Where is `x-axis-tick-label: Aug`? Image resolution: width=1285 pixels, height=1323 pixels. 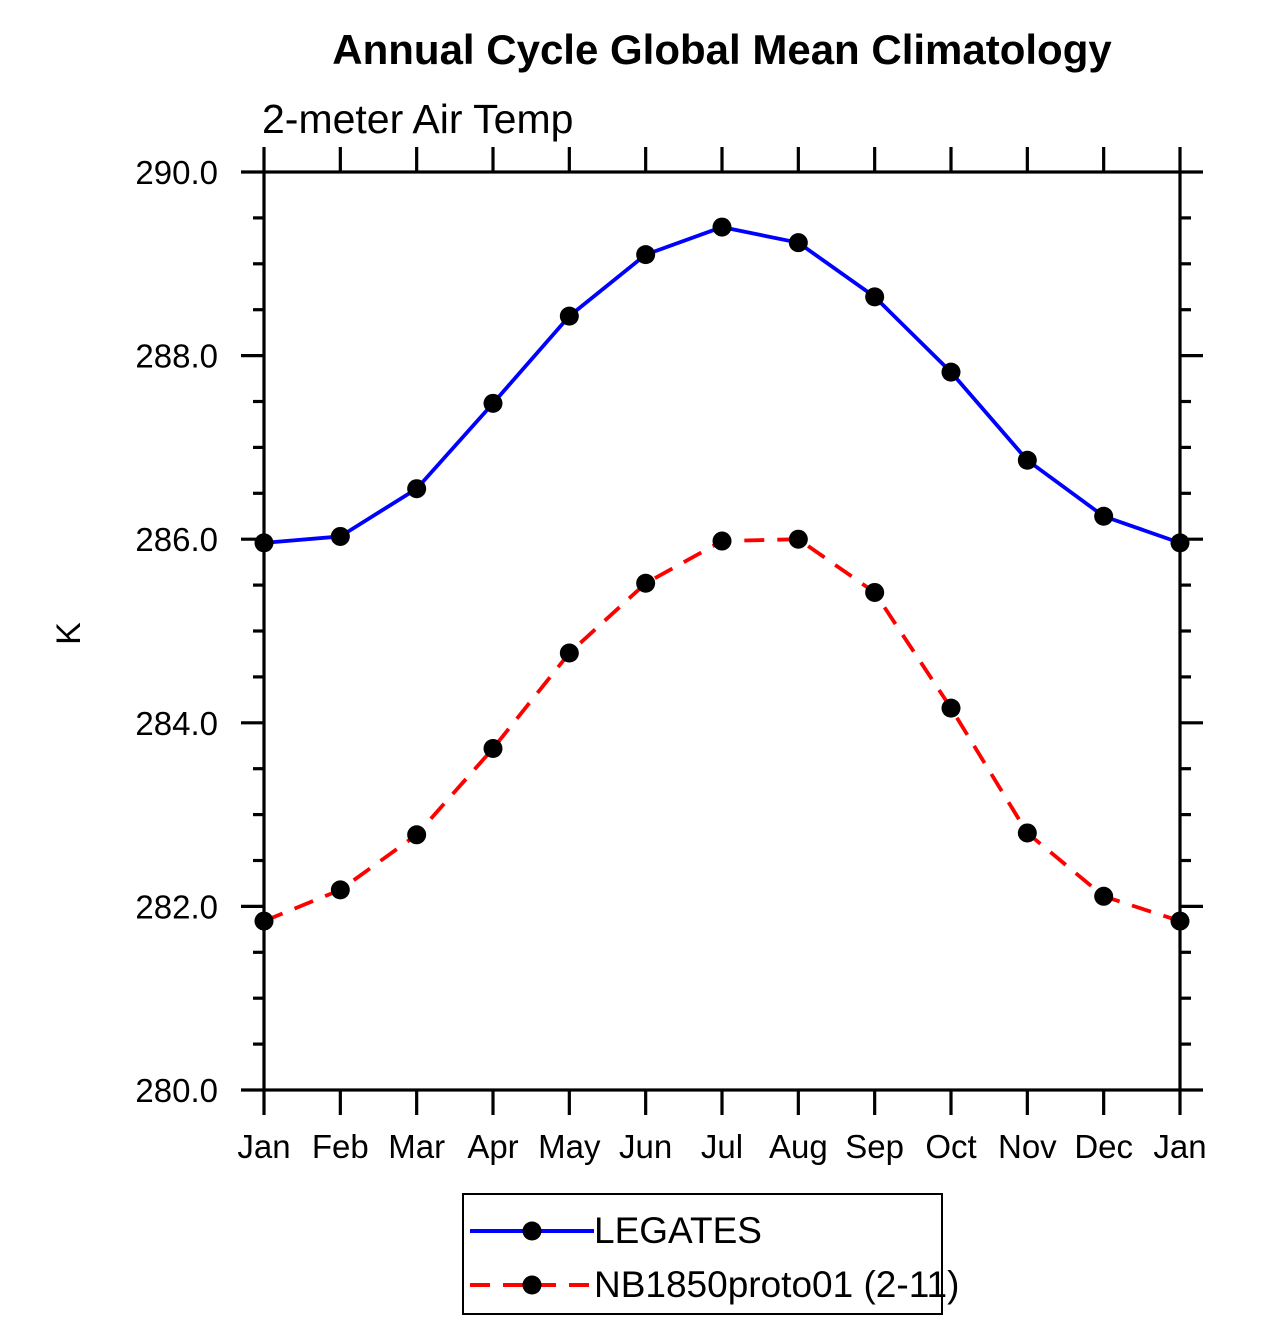
x-axis-tick-label: Aug is located at coordinates (798, 1146).